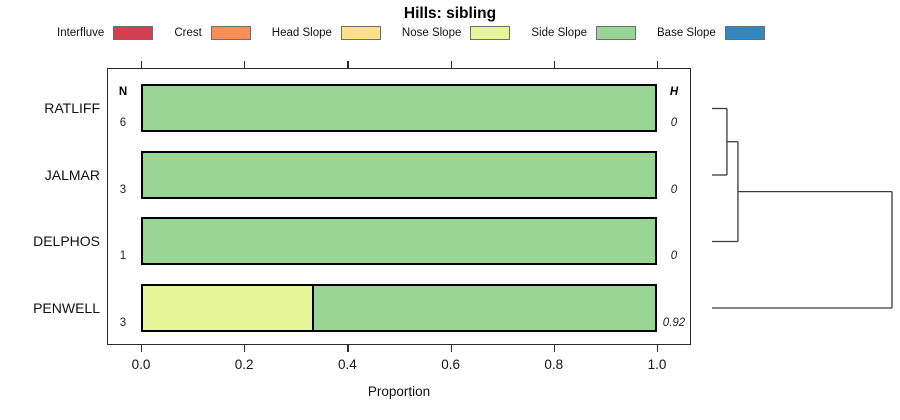 This screenshot has height=420, width=900. I want to click on bar-ratliff, so click(399, 108).